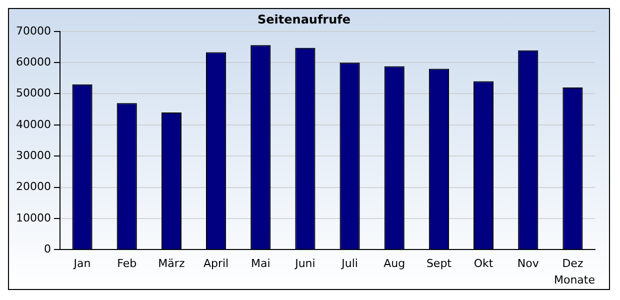  Describe the element at coordinates (81, 263) in the screenshot. I see `x-tick-label: Jan` at that location.